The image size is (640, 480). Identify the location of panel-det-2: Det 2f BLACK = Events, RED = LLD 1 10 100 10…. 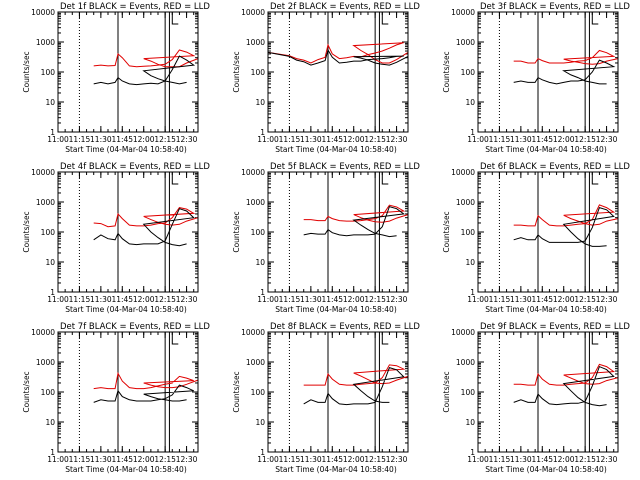
(326, 78).